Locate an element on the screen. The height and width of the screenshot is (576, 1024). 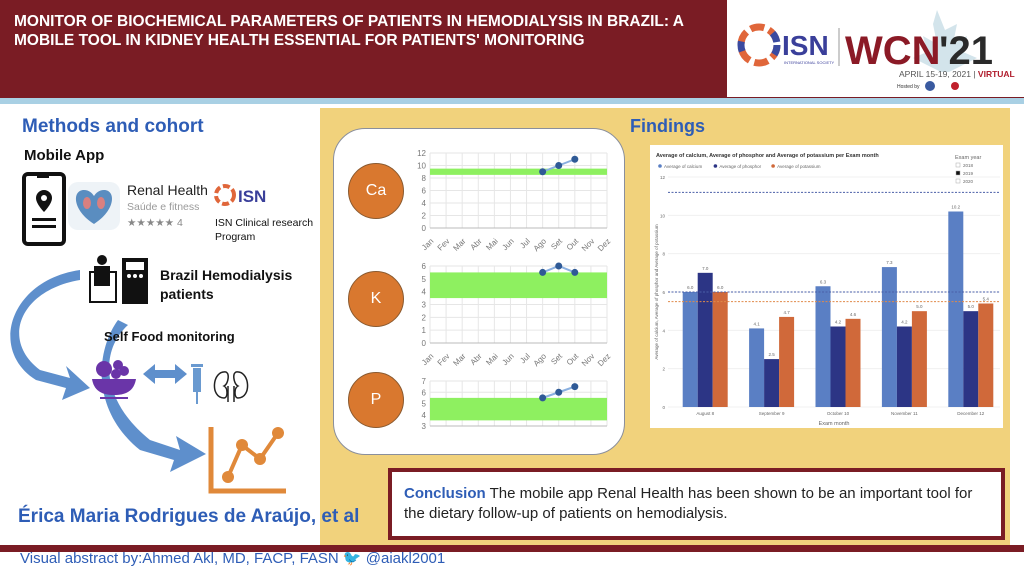
x-tick-label: October 10 is located at coordinates (838, 413).